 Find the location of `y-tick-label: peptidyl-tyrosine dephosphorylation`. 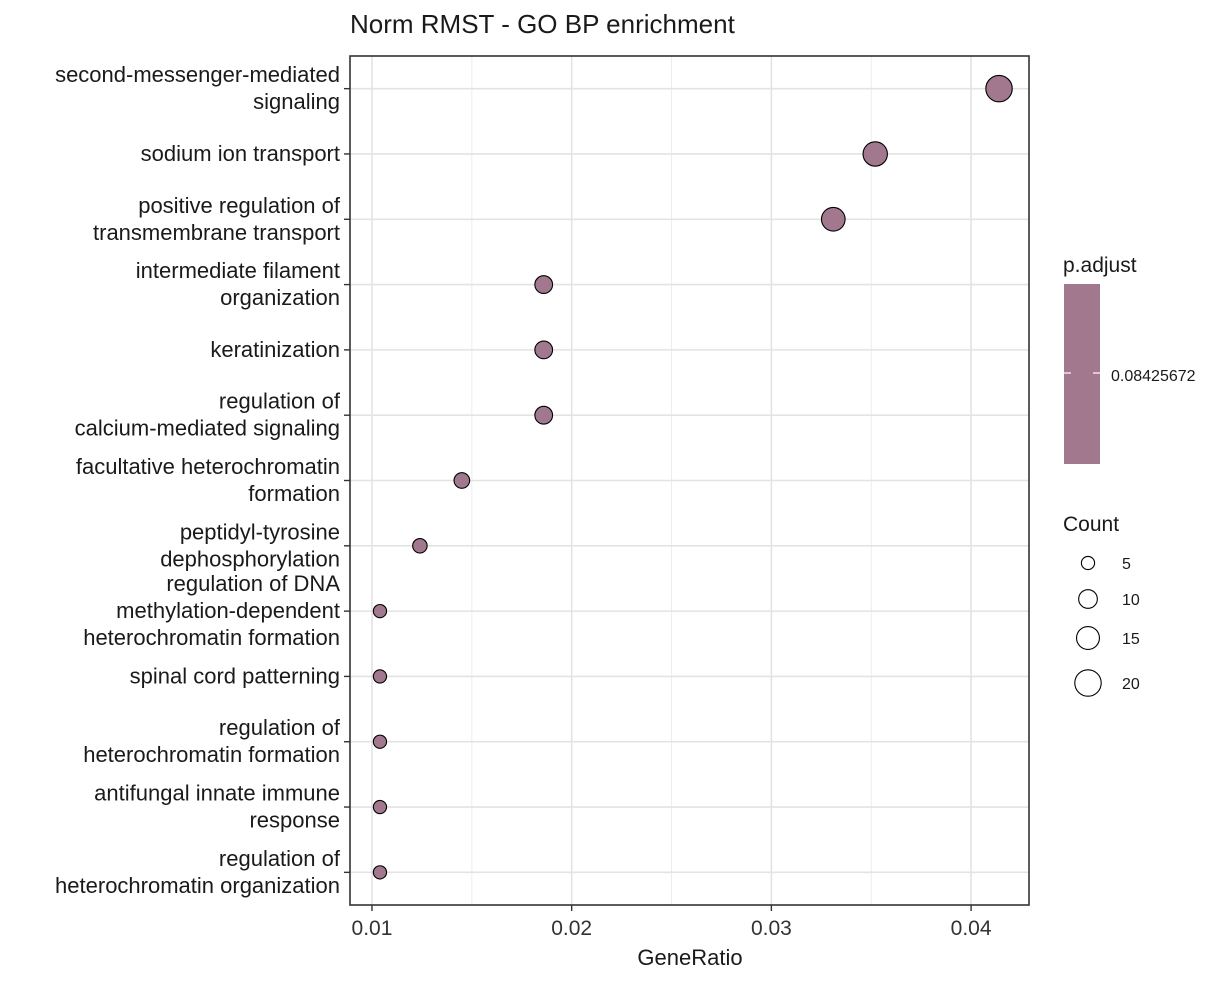

y-tick-label: peptidyl-tyrosine dephosphorylation is located at coordinates (250, 545).